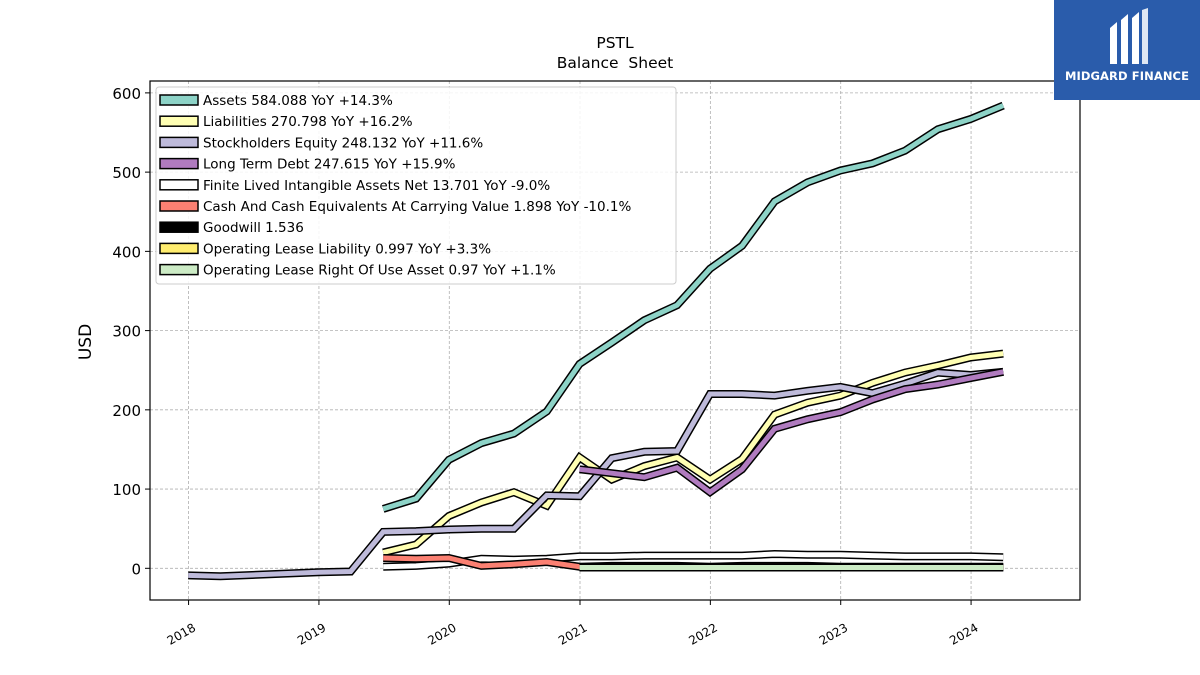  I want to click on chart-title: PSTL, so click(615, 43).